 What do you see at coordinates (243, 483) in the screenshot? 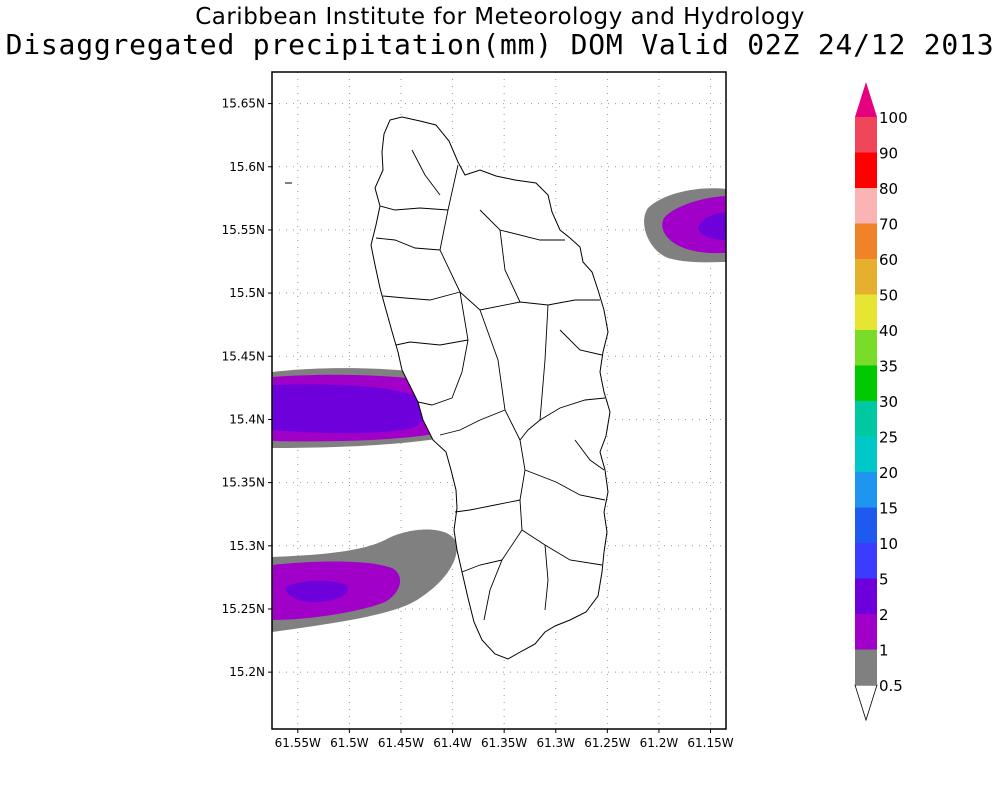
I see `lat-tick-label: 15.35N` at bounding box center [243, 483].